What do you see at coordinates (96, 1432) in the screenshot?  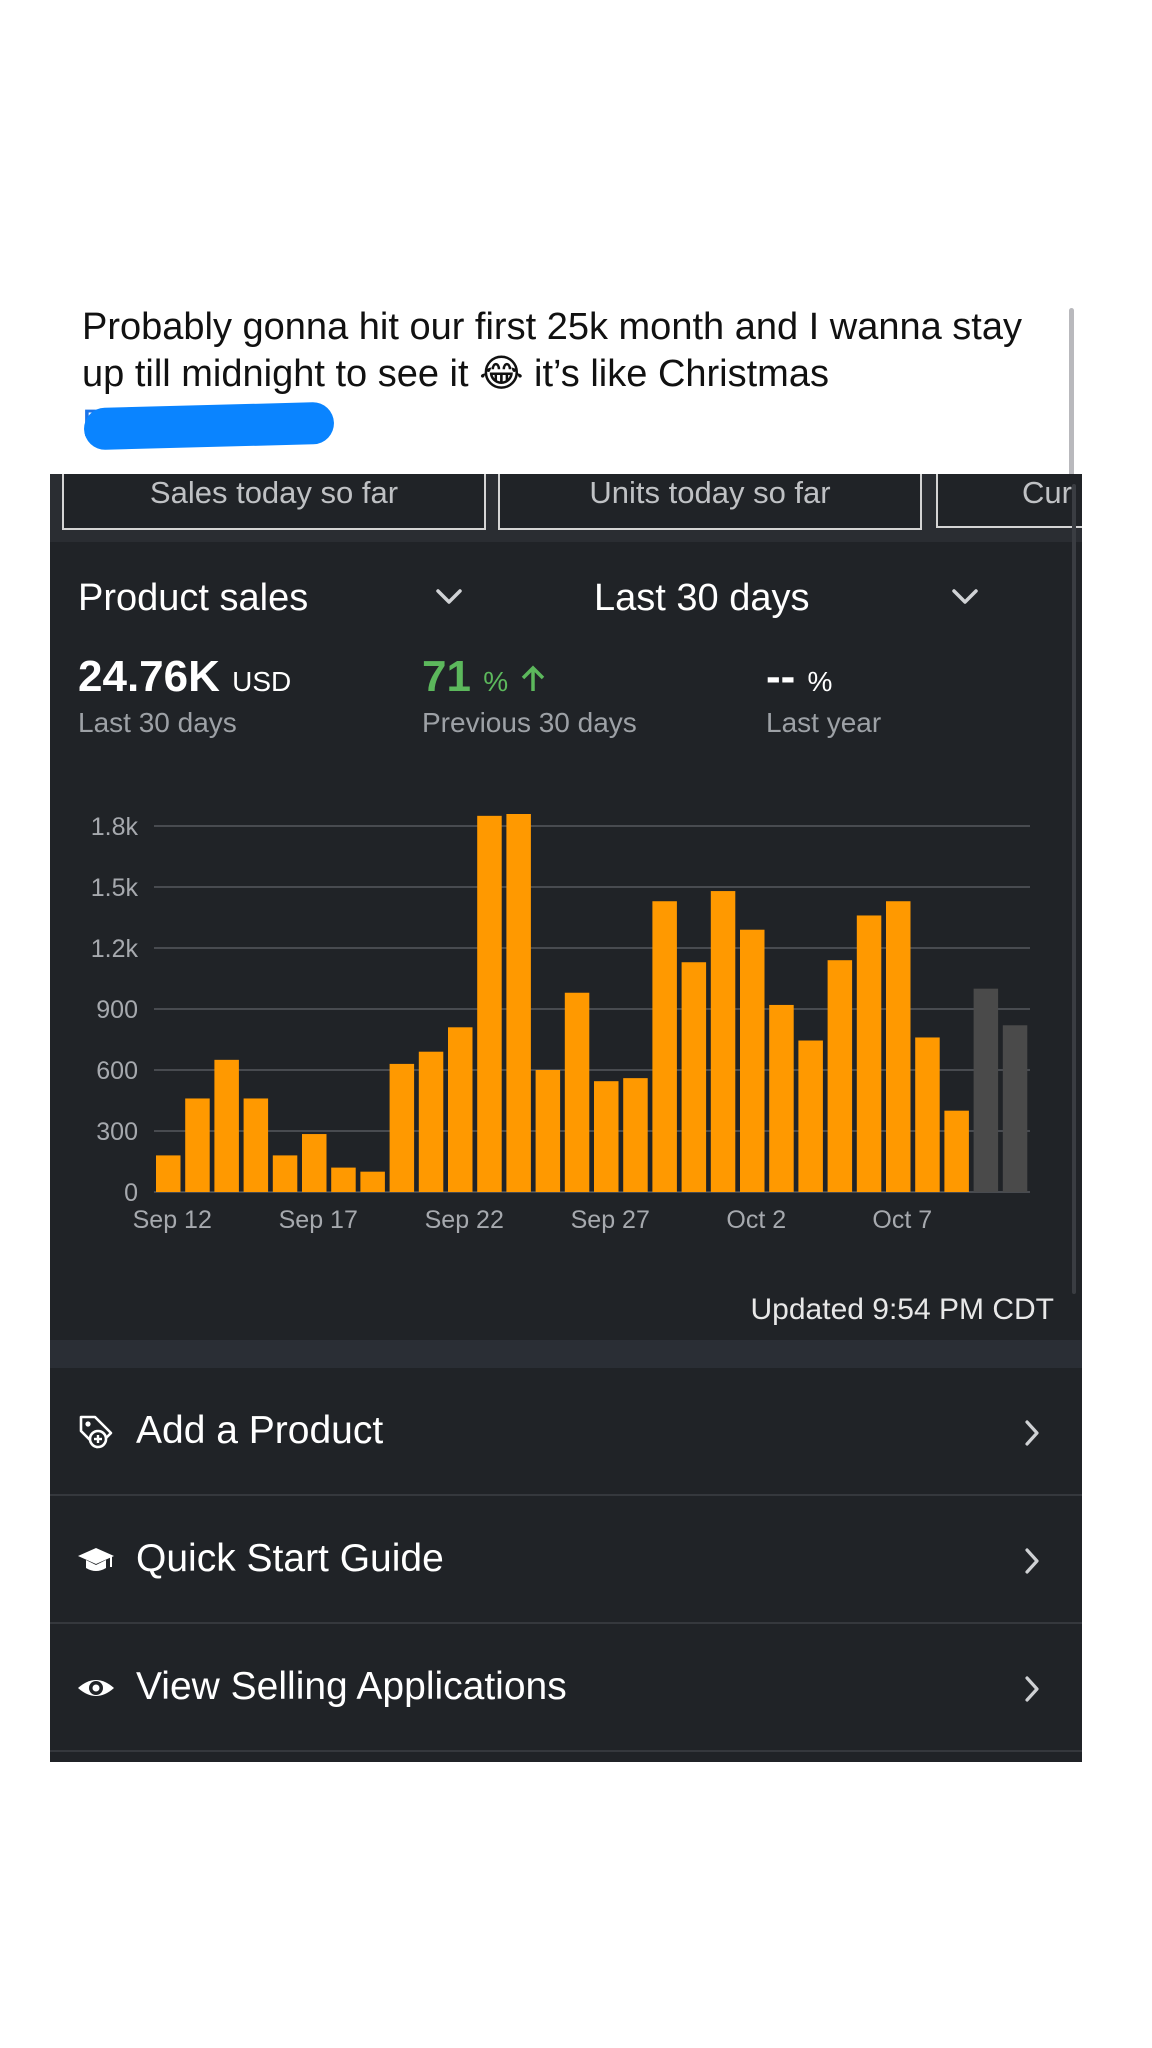 I see `tag-plus-icon` at bounding box center [96, 1432].